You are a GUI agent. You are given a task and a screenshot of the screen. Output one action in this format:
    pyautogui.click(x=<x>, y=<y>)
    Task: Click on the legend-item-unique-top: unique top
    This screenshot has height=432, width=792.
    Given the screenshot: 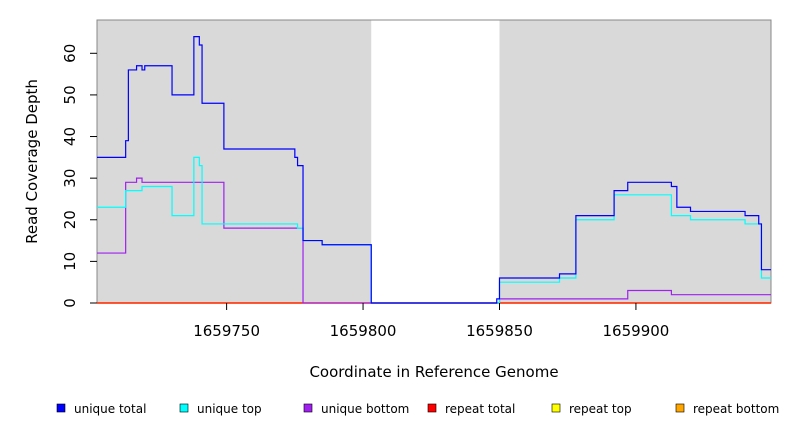 What is the action you would take?
    pyautogui.click(x=220, y=409)
    